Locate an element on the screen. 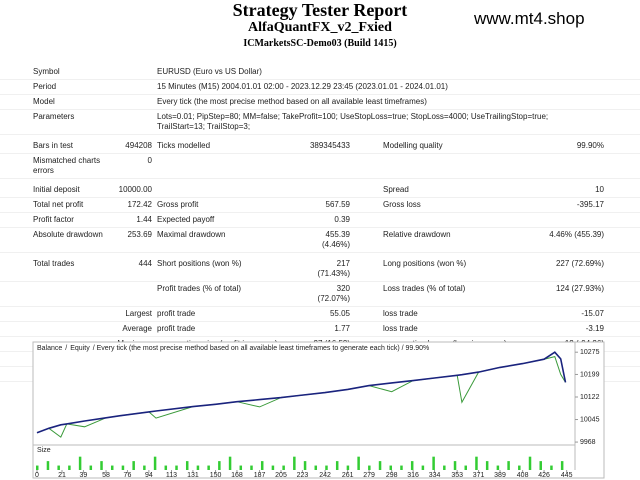  cell-label: Initial deposit is located at coordinates (56, 189).